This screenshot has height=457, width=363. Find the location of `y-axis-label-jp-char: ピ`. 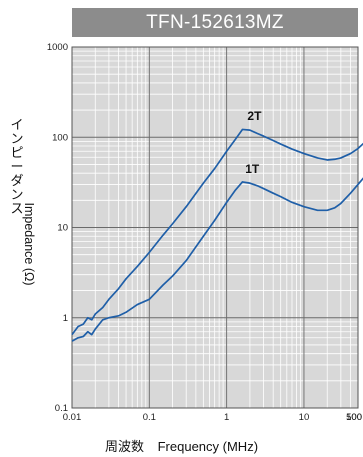

y-axis-label-jp-char: ピ is located at coordinates (17, 152).